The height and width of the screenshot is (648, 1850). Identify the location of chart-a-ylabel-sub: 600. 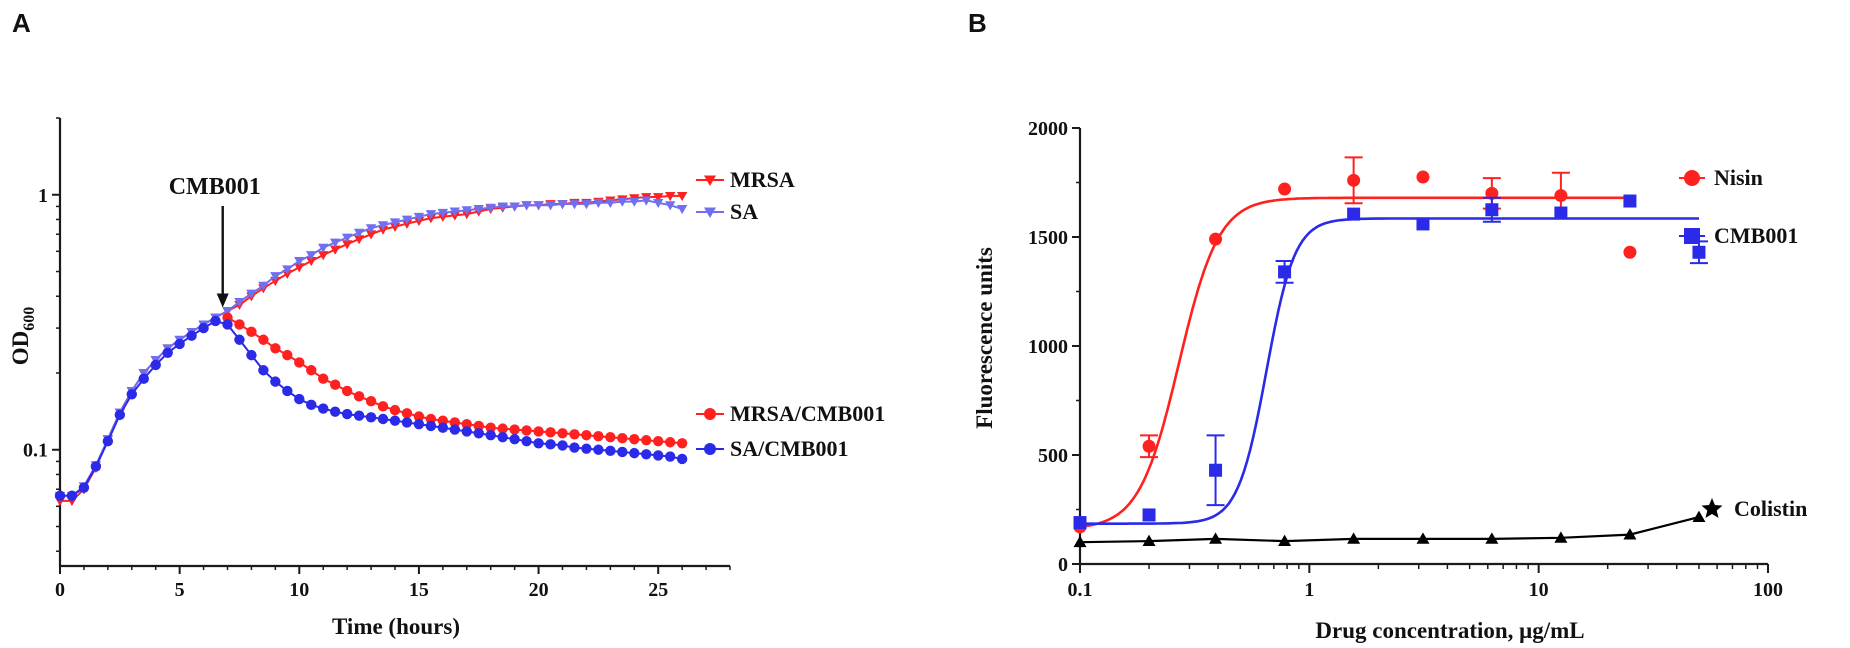
(29, 319).